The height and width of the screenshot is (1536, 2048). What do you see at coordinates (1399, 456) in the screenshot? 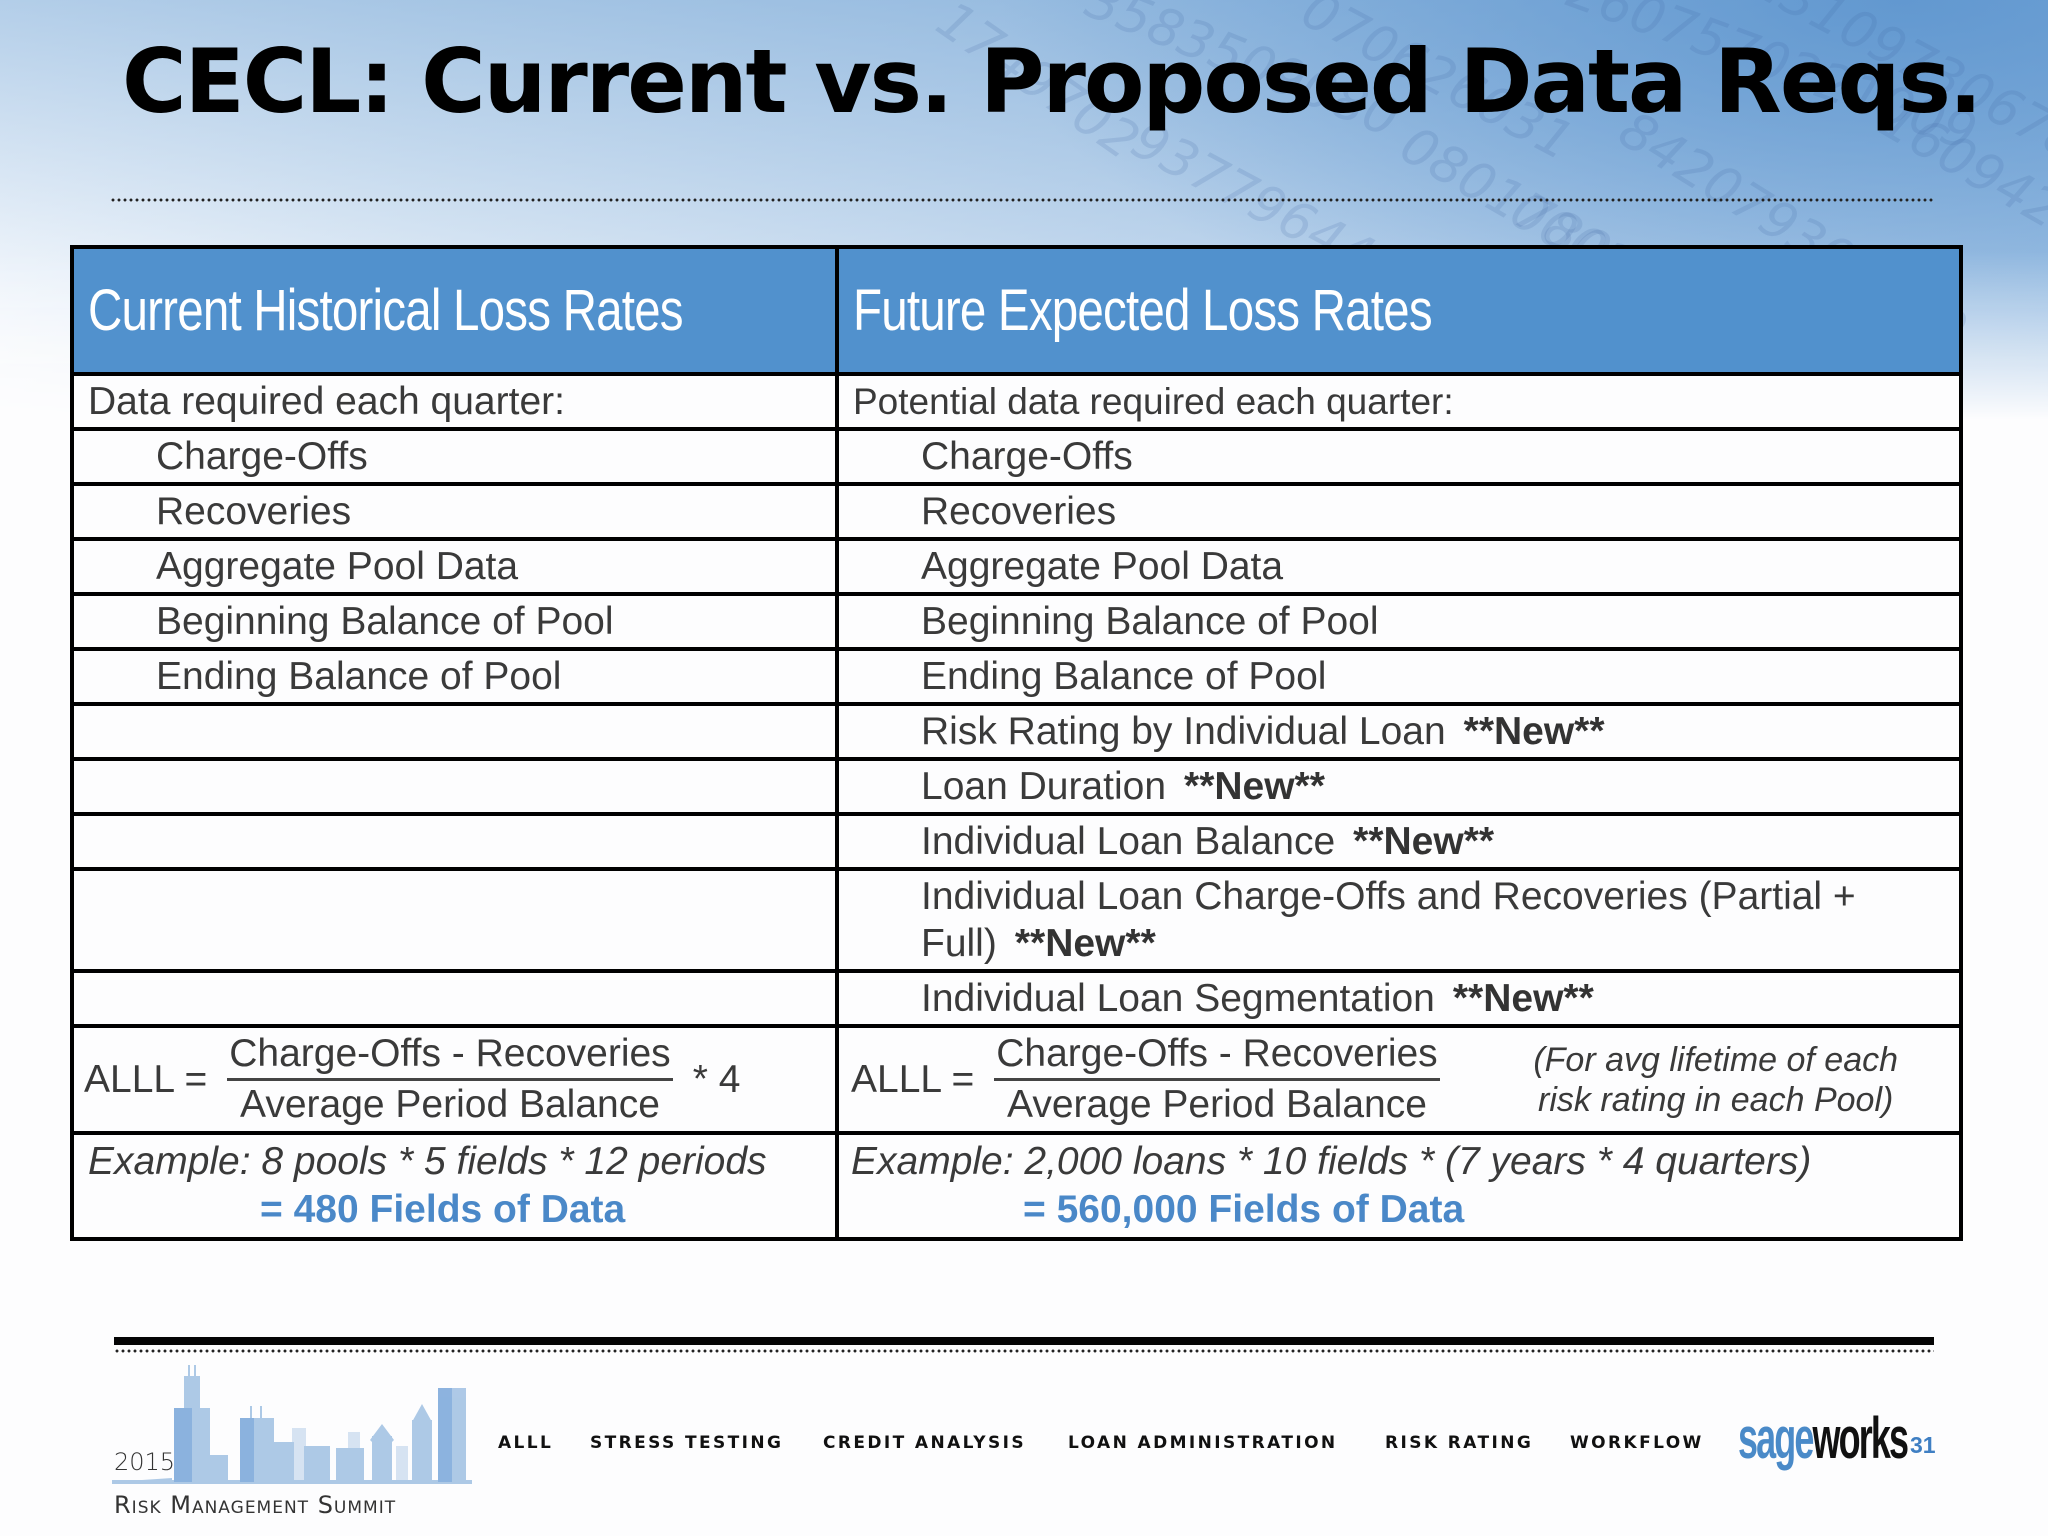
I see `cell-right: Charge-Offs` at bounding box center [1399, 456].